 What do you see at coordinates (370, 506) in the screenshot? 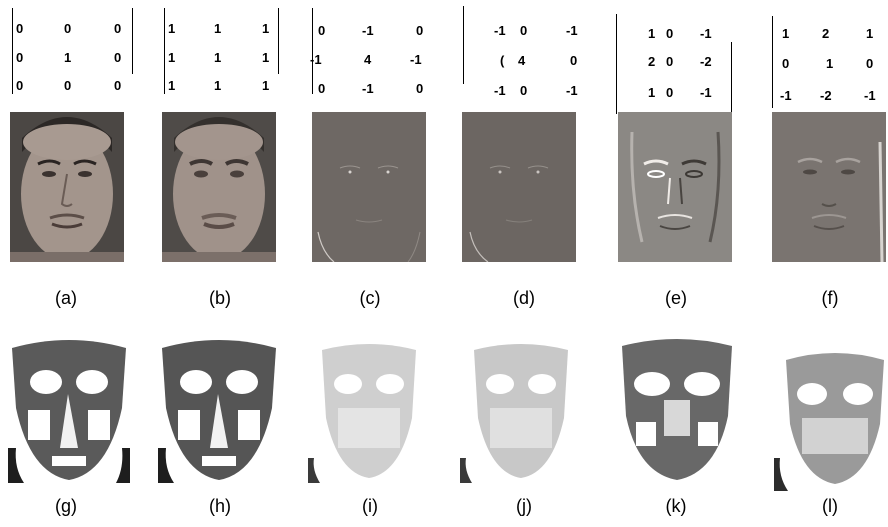
I see `caption-i: (i)` at bounding box center [370, 506].